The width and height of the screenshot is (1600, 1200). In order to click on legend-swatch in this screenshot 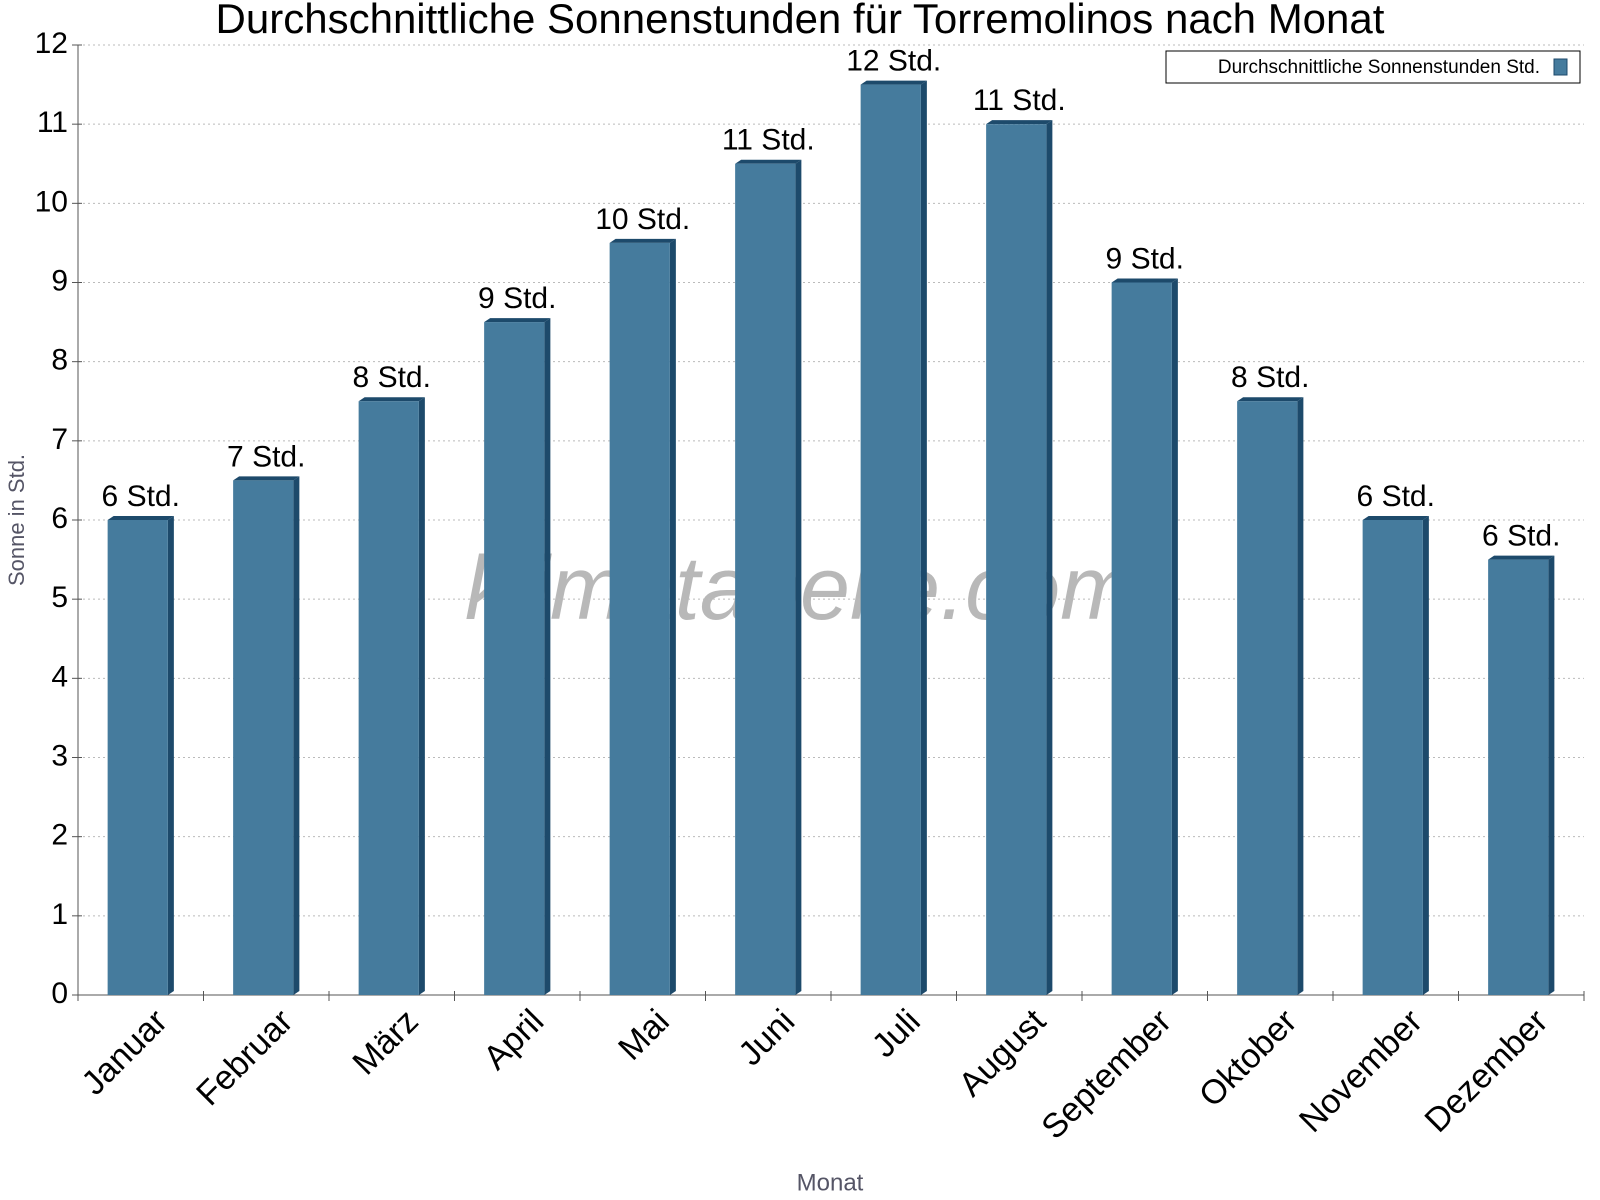, I will do `click(1560, 67)`.